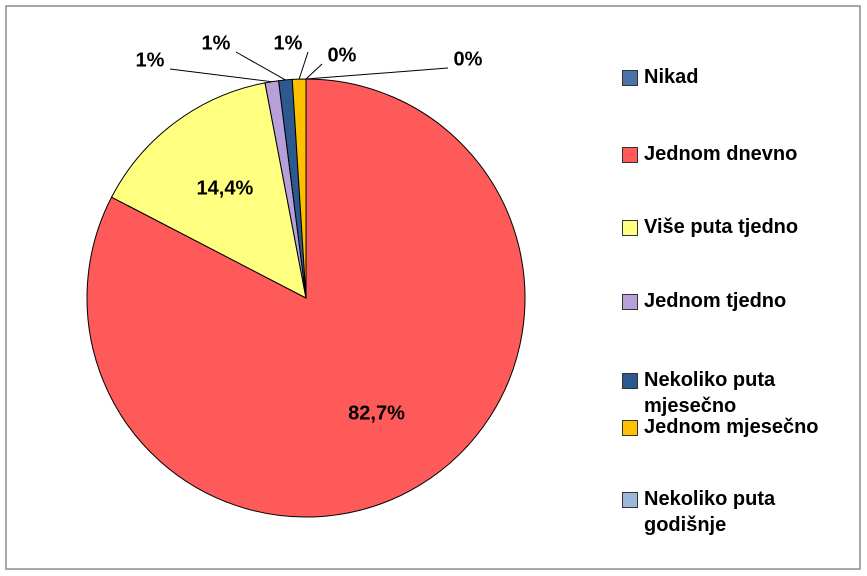 The height and width of the screenshot is (576, 867). What do you see at coordinates (721, 154) in the screenshot?
I see `legend-label: Jednom dnevno` at bounding box center [721, 154].